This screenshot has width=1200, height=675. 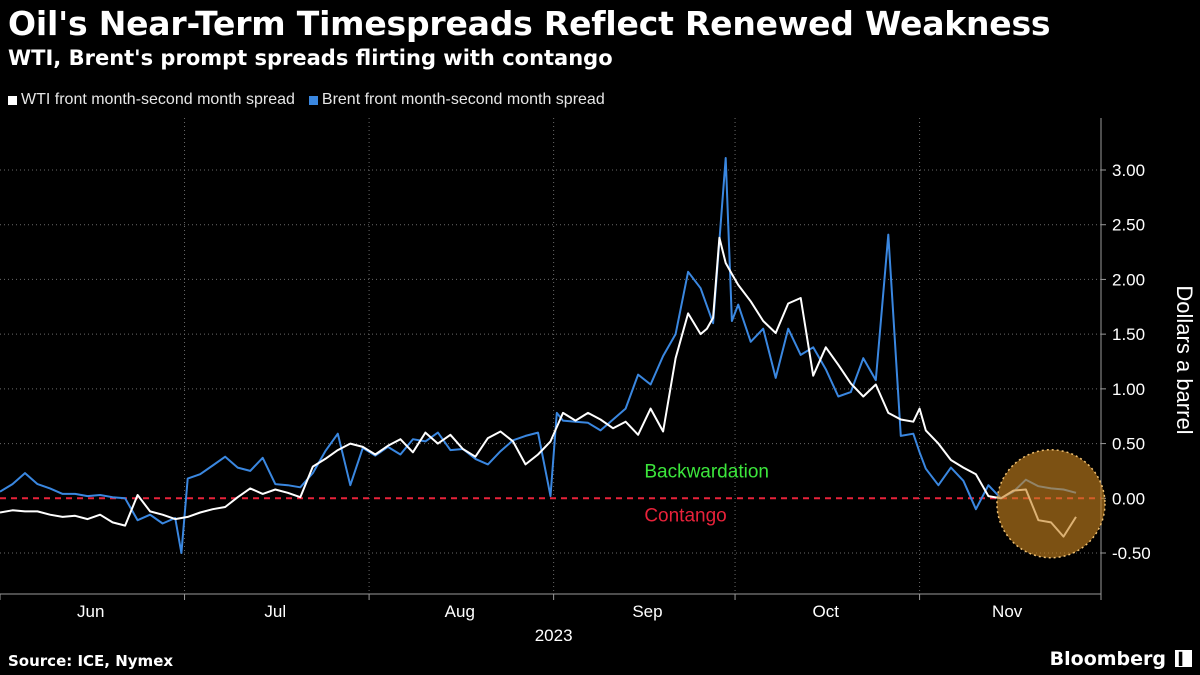 I want to click on x-axis-year-label: 2023, so click(x=554, y=635).